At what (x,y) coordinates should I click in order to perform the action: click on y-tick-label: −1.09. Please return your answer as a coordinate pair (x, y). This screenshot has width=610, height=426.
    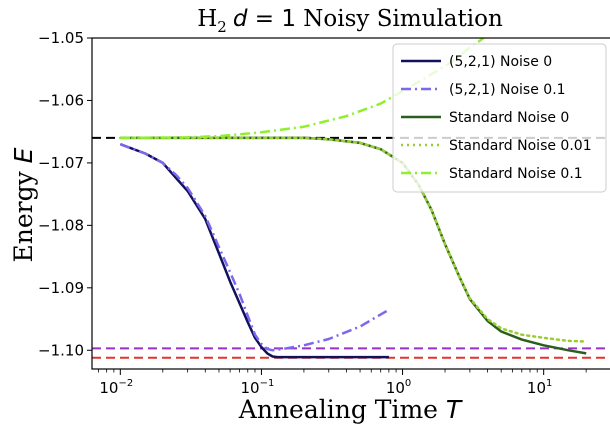
    Looking at the image, I should click on (61, 288).